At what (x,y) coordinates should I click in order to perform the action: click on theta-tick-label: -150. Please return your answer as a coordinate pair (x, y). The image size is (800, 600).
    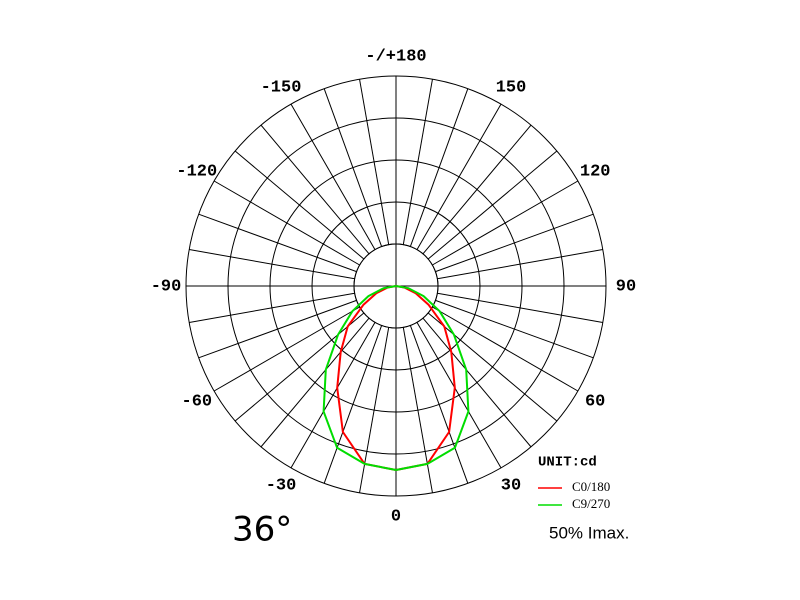
    Looking at the image, I should click on (281, 87).